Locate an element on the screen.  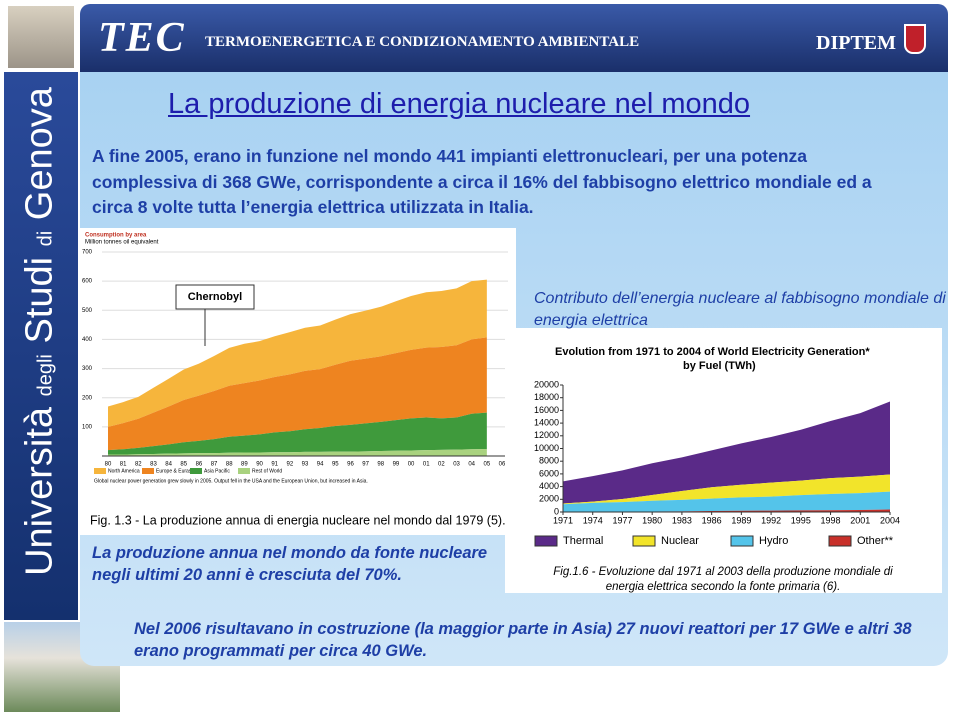
x-tick-label: 1986 is located at coordinates (712, 520).